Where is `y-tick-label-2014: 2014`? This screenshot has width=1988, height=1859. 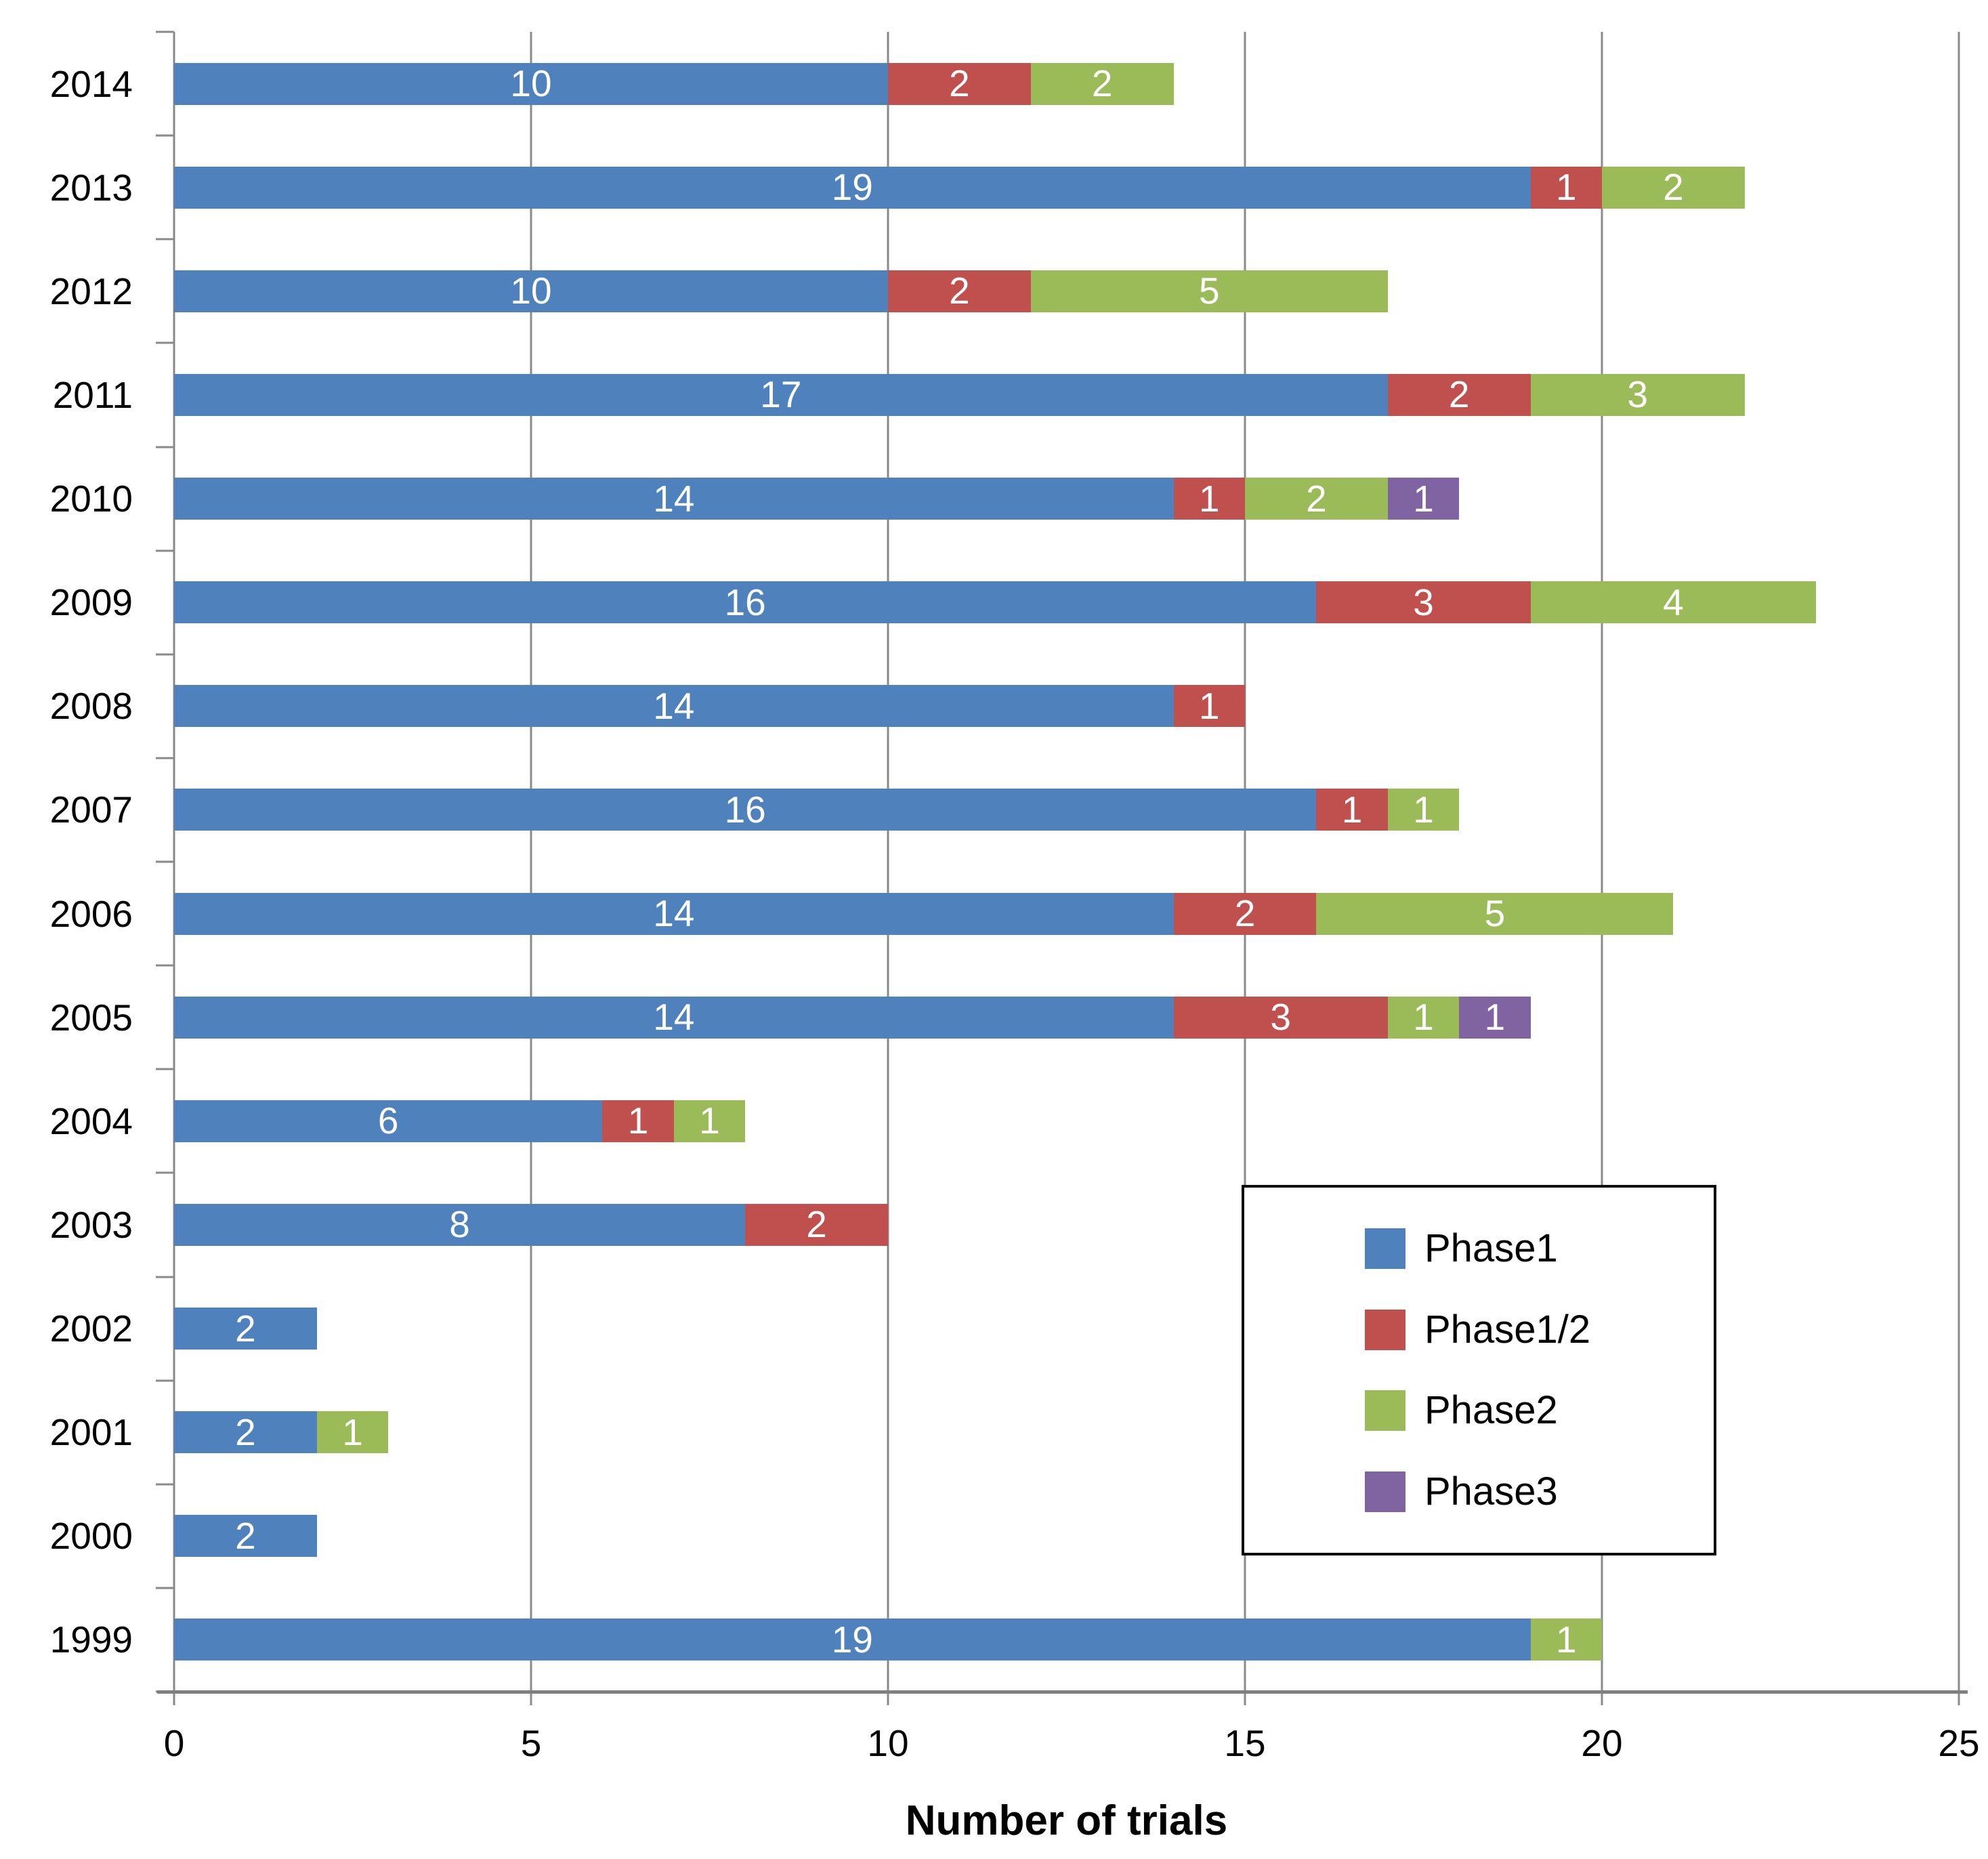
y-tick-label-2014: 2014 is located at coordinates (91, 83).